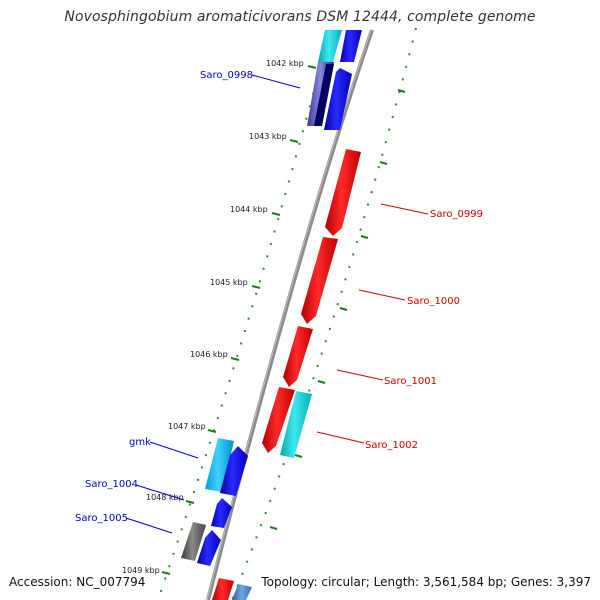 This screenshot has width=600, height=600. What do you see at coordinates (141, 570) in the screenshot?
I see `tick-label: 1049 kbp` at bounding box center [141, 570].